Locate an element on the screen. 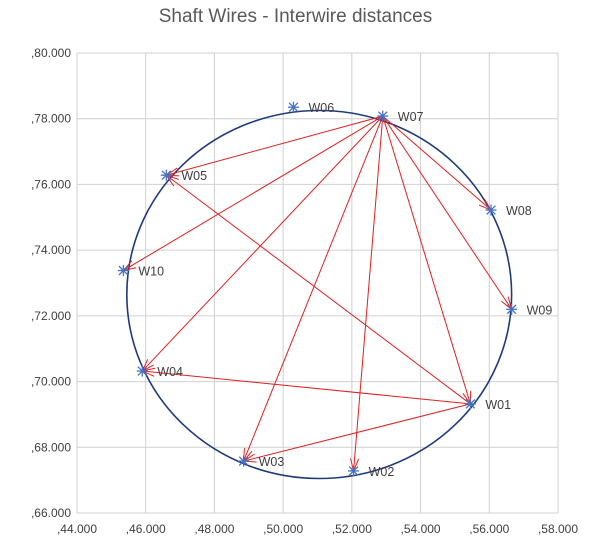  wire-point-w07 is located at coordinates (383, 116).